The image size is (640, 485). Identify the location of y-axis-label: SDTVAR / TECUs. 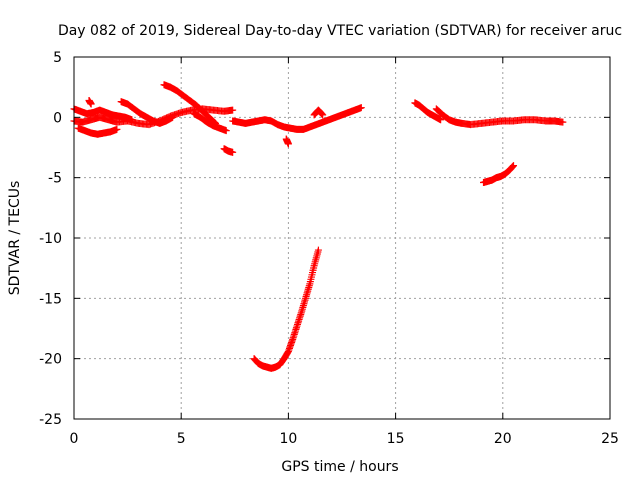
(15, 238).